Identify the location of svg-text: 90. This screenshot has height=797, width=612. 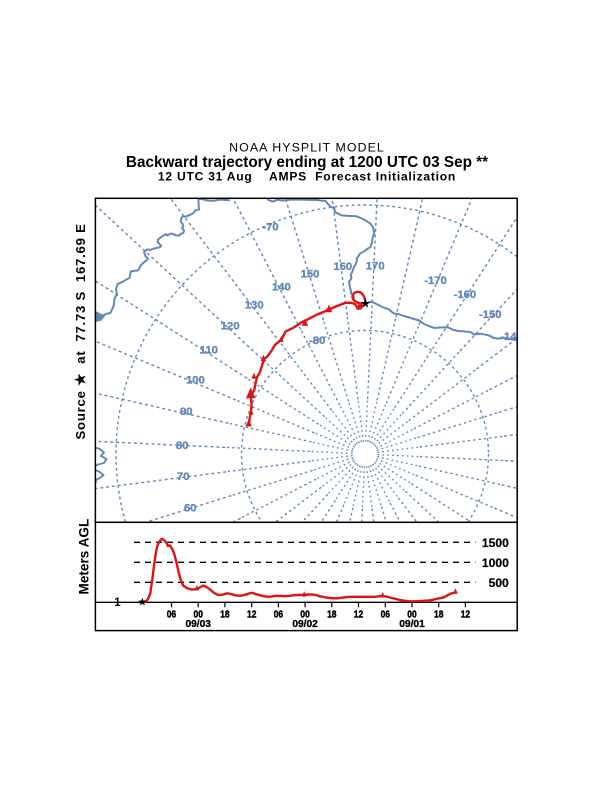
(186, 412).